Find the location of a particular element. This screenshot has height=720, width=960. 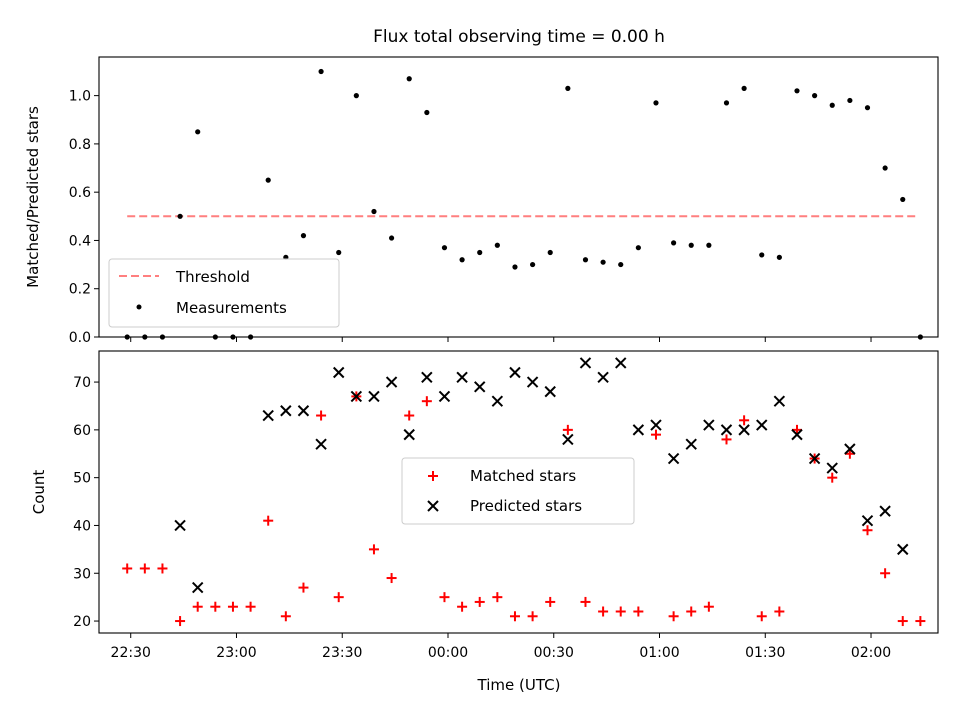

measurements-legend-label: Measurements is located at coordinates (231, 308).